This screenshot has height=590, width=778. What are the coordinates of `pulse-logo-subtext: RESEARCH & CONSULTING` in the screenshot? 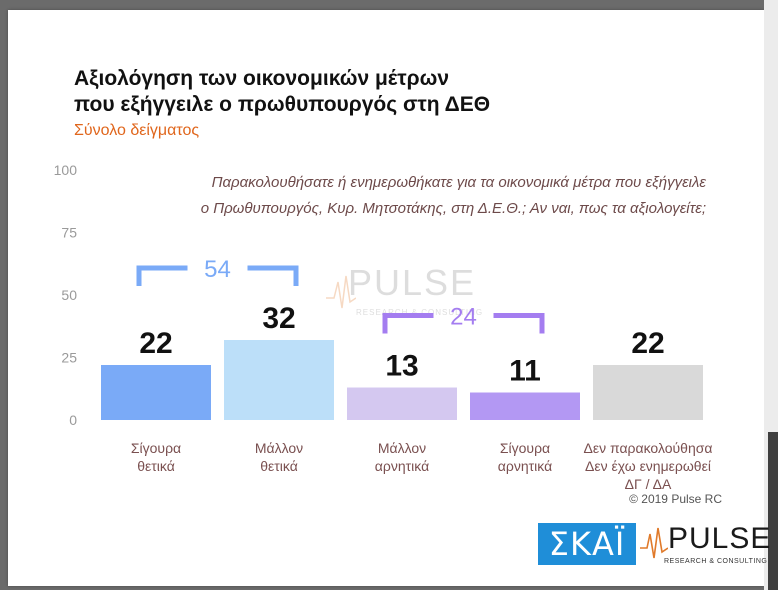 It's located at (716, 561).